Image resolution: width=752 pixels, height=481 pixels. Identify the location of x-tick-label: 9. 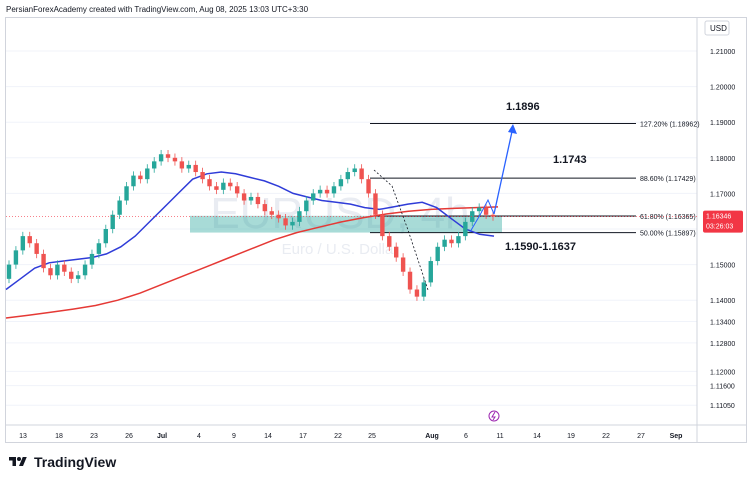
(234, 436).